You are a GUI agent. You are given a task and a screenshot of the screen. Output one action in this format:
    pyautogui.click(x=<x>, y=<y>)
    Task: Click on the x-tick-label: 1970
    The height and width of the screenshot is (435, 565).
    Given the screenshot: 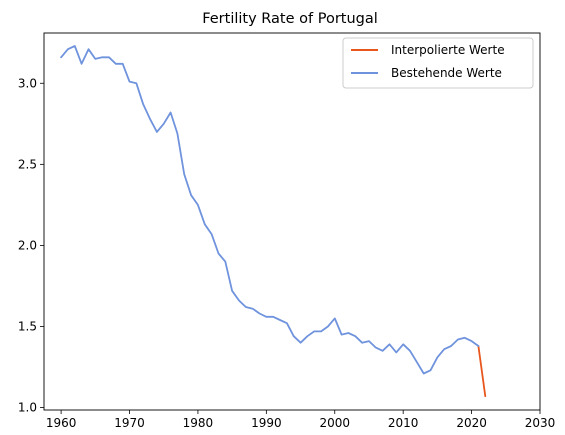 What is the action you would take?
    pyautogui.click(x=129, y=423)
    